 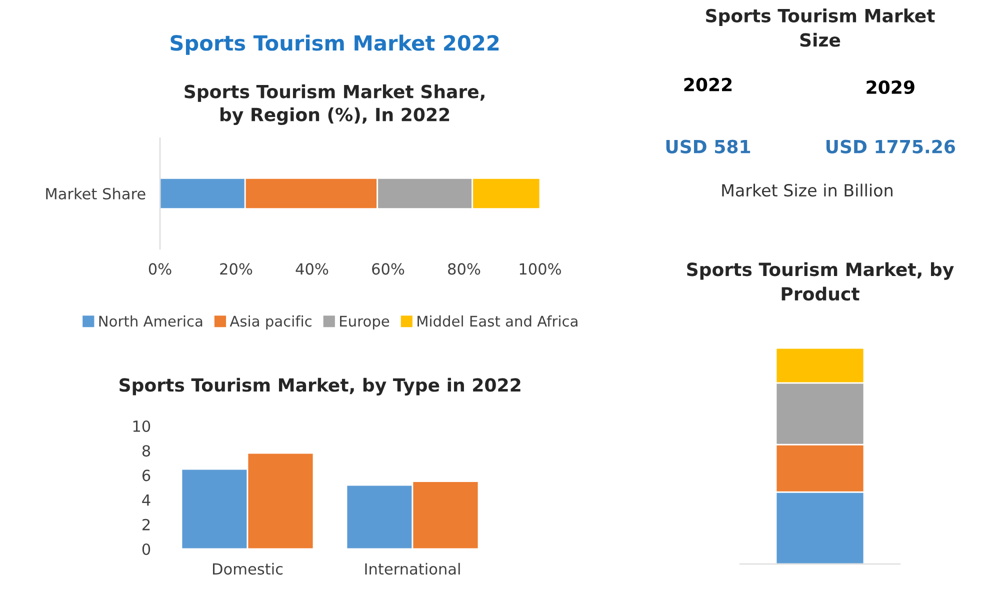 What do you see at coordinates (708, 147) in the screenshot?
I see `text: USD 581` at bounding box center [708, 147].